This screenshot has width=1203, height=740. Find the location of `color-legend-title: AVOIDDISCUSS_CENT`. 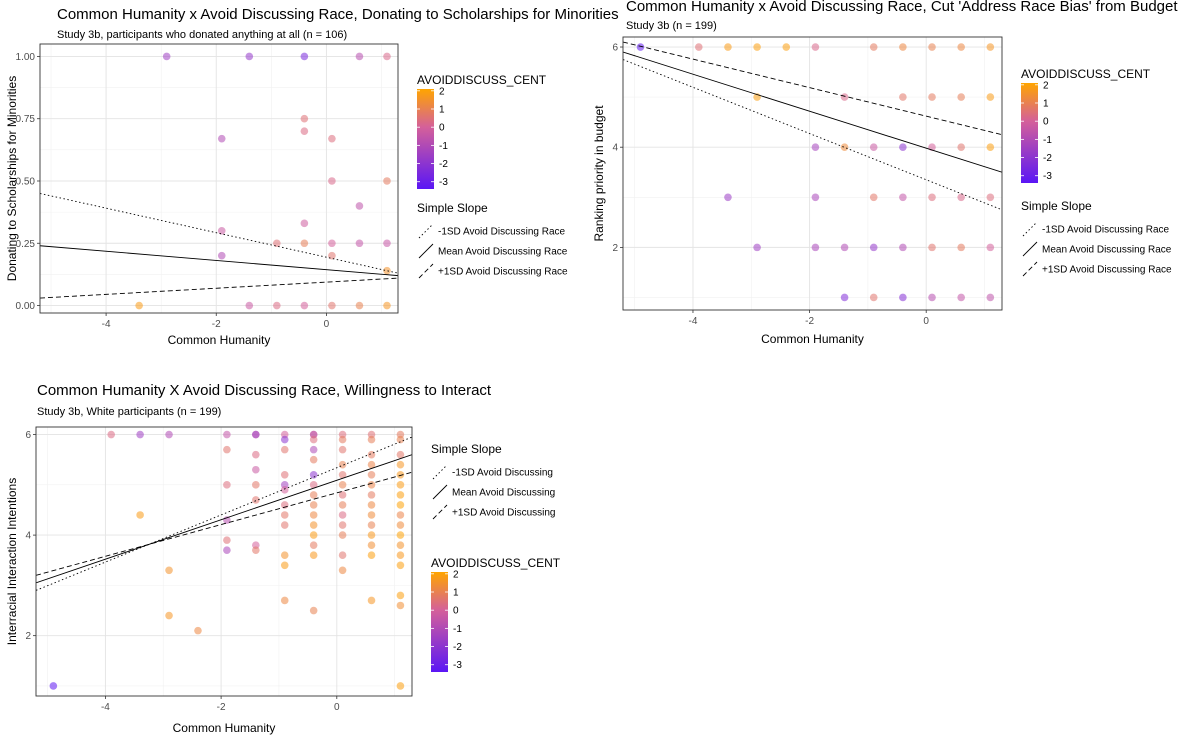

color-legend-title: AVOIDDISCUSS_CENT is located at coordinates (496, 563).